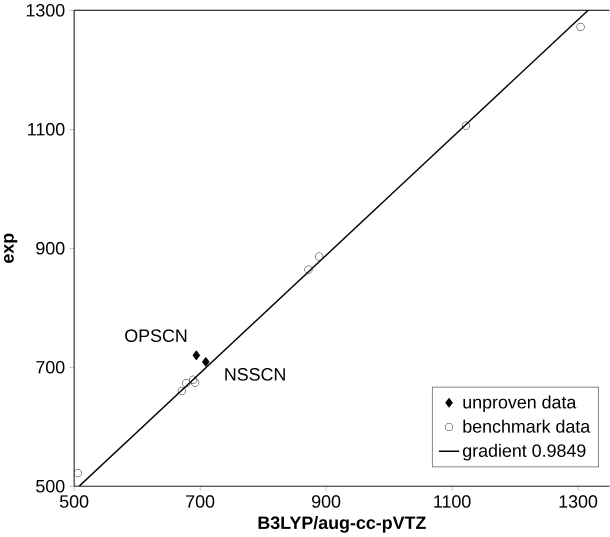 The width and height of the screenshot is (610, 537). Describe the element at coordinates (11, 249) in the screenshot. I see `y-axis-title: exp` at that location.